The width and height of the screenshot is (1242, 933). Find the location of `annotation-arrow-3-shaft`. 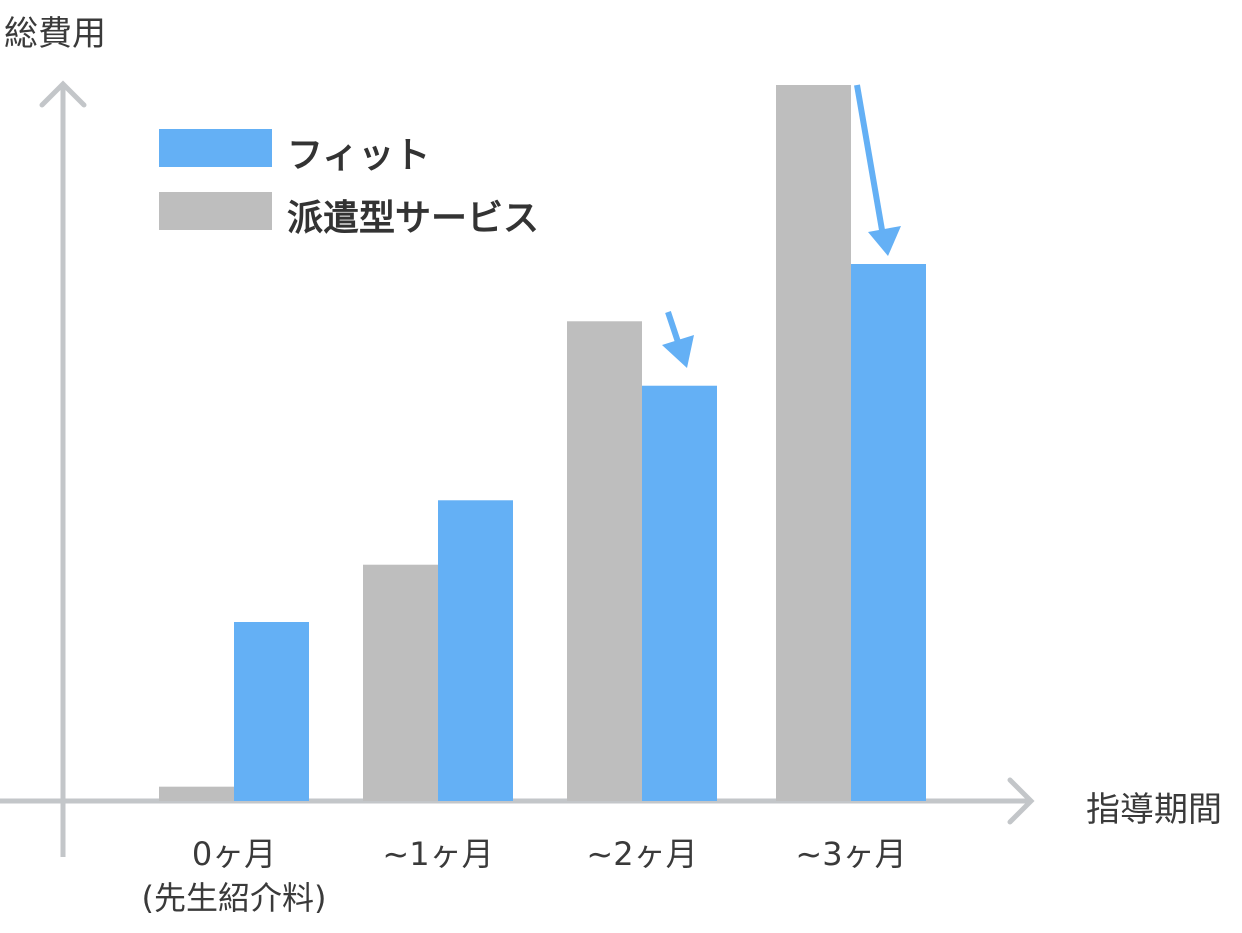

annotation-arrow-3-shaft is located at coordinates (869, 157).